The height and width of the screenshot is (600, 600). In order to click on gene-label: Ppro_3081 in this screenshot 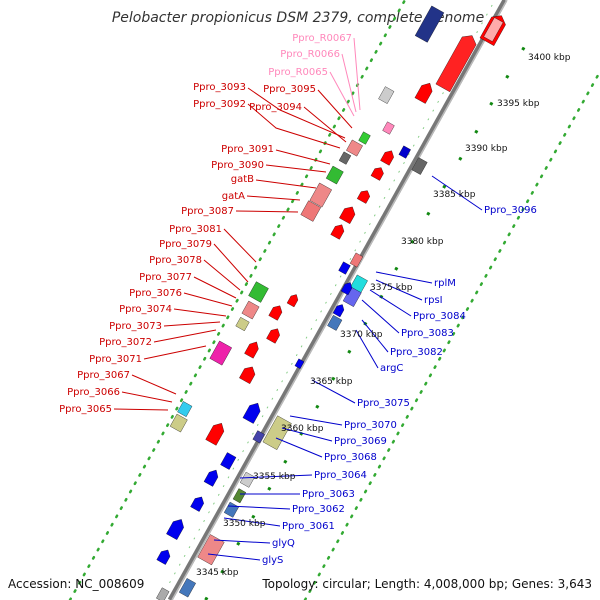, I will do `click(195, 229)`.